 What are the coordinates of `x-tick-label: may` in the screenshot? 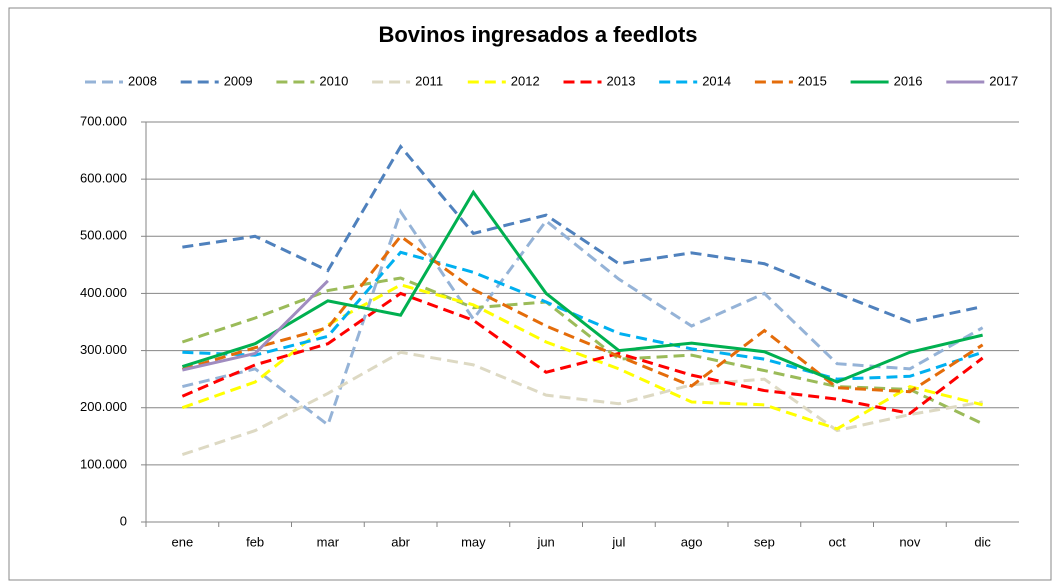 It's located at (473, 541).